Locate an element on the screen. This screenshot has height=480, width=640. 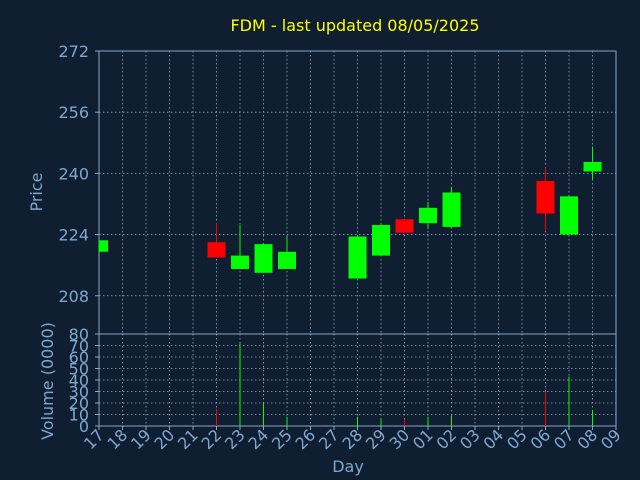
price-axis-label: Price is located at coordinates (36, 191).